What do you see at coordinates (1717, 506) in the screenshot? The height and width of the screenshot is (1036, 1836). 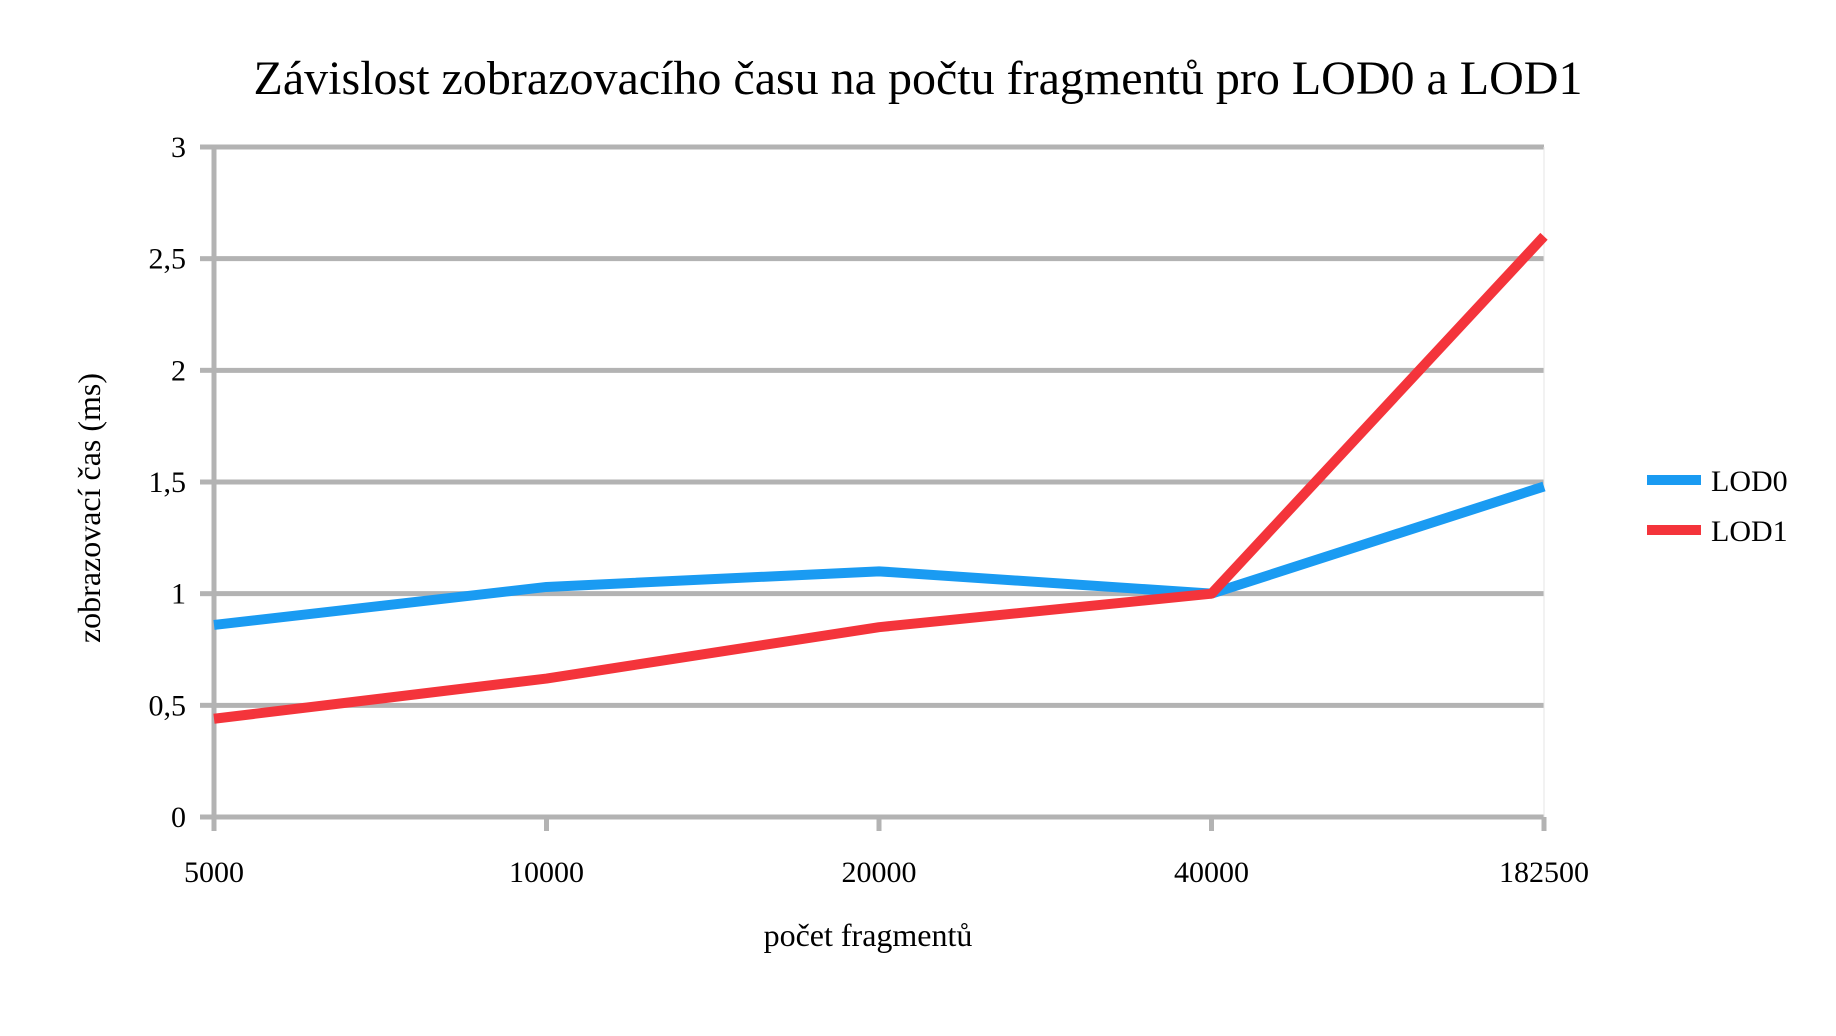 I see `legend: LOD0 LOD1` at bounding box center [1717, 506].